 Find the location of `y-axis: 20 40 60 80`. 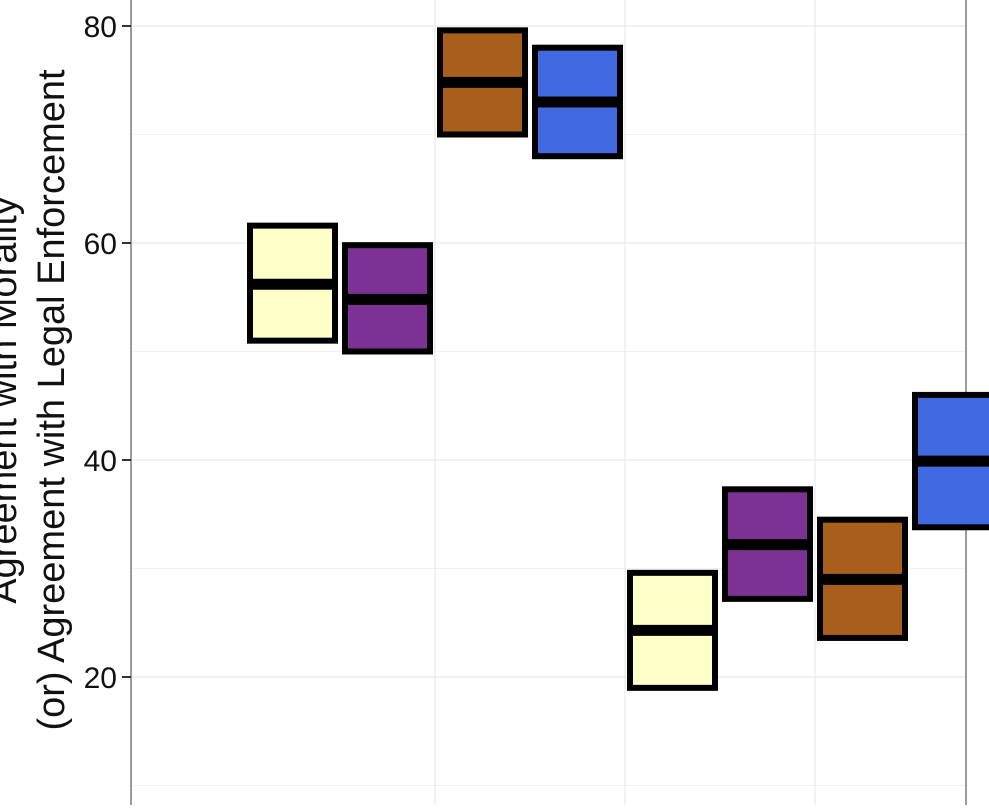

y-axis: 20 40 60 80 is located at coordinates (107, 353).